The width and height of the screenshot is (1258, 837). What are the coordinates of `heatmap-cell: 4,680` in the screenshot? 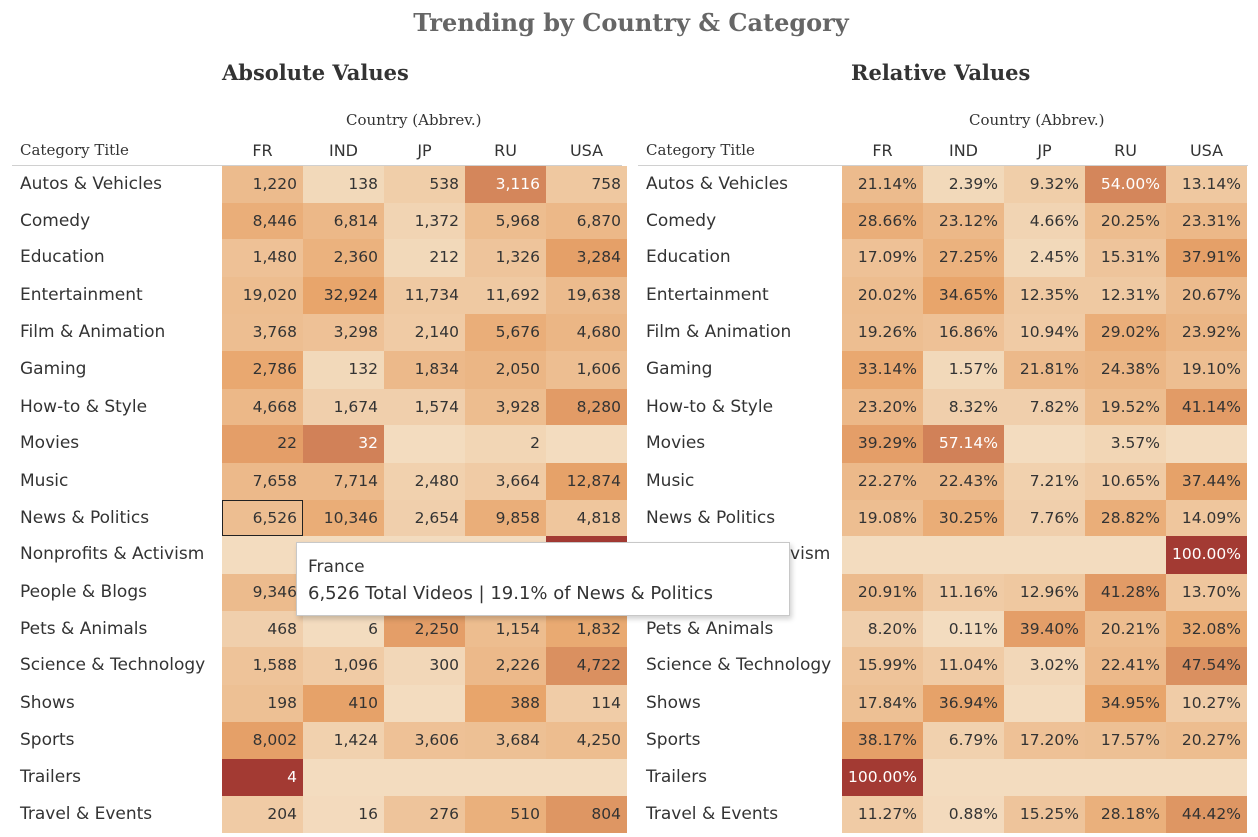 It's located at (586, 332).